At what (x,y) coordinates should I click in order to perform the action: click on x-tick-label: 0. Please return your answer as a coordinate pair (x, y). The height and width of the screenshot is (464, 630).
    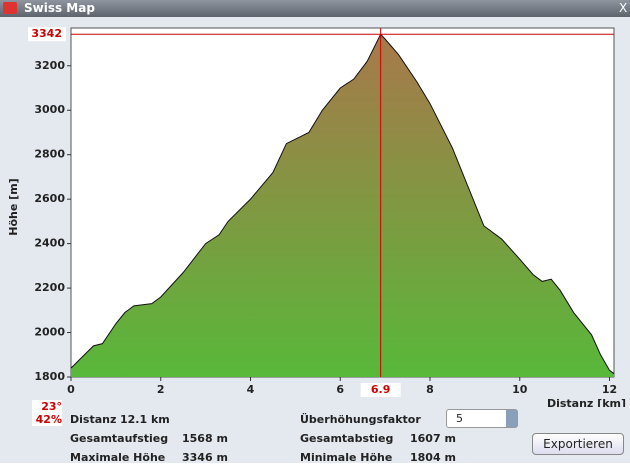
    Looking at the image, I should click on (71, 389).